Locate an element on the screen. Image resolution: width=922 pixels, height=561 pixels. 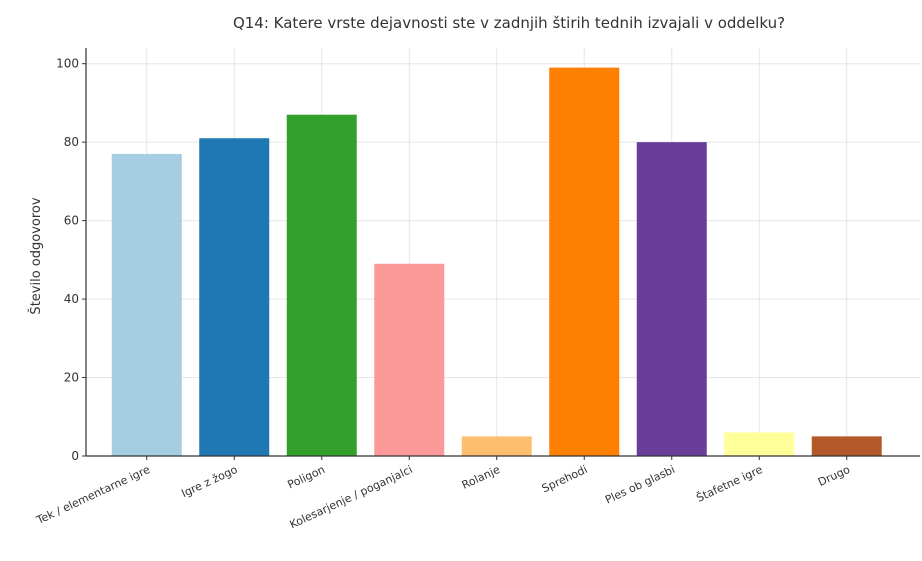
x-tick-label: Sprehodi is located at coordinates (565, 479).